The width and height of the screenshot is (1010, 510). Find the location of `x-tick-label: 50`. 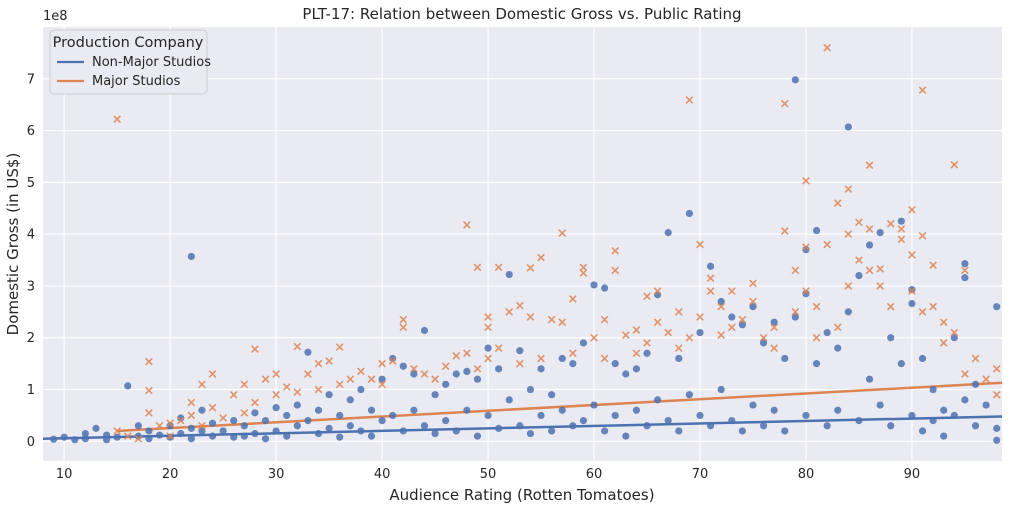

x-tick-label: 50 is located at coordinates (488, 474).